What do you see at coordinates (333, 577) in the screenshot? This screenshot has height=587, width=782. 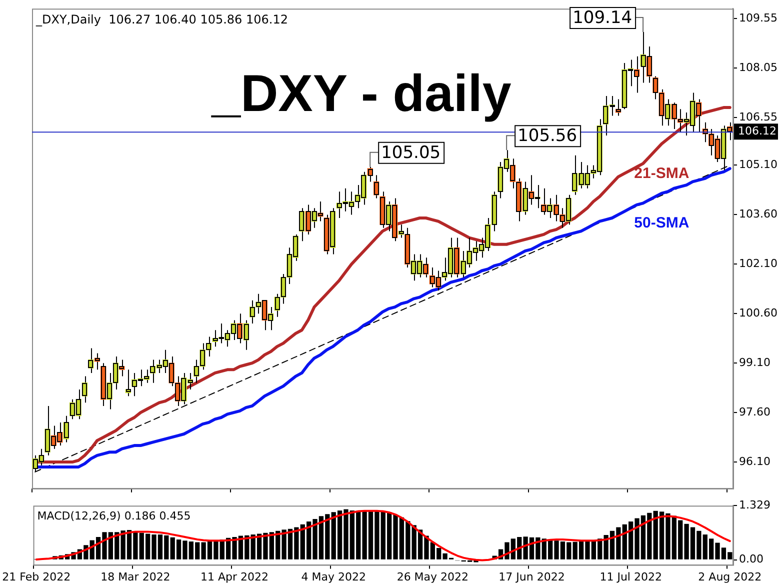 I see `x-tick-label: 4 May 2022` at bounding box center [333, 577].